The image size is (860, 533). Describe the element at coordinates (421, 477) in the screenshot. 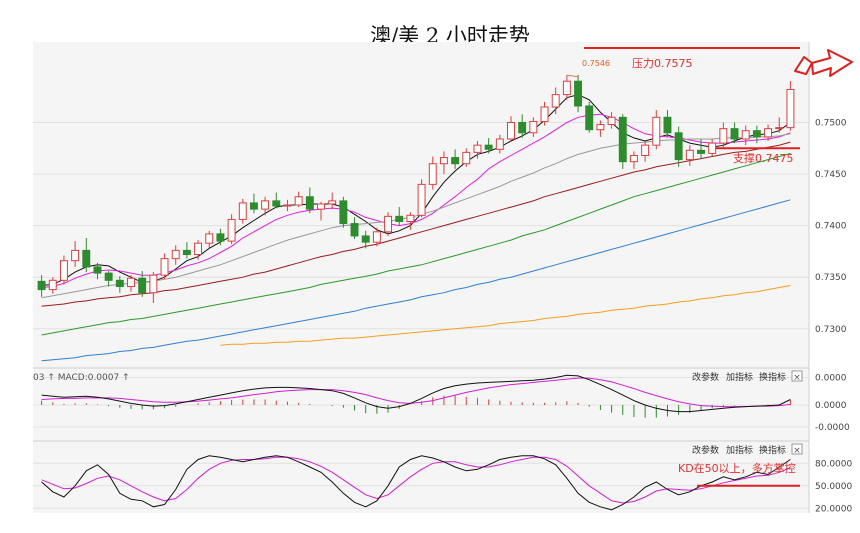

I see `kd-panel` at that location.